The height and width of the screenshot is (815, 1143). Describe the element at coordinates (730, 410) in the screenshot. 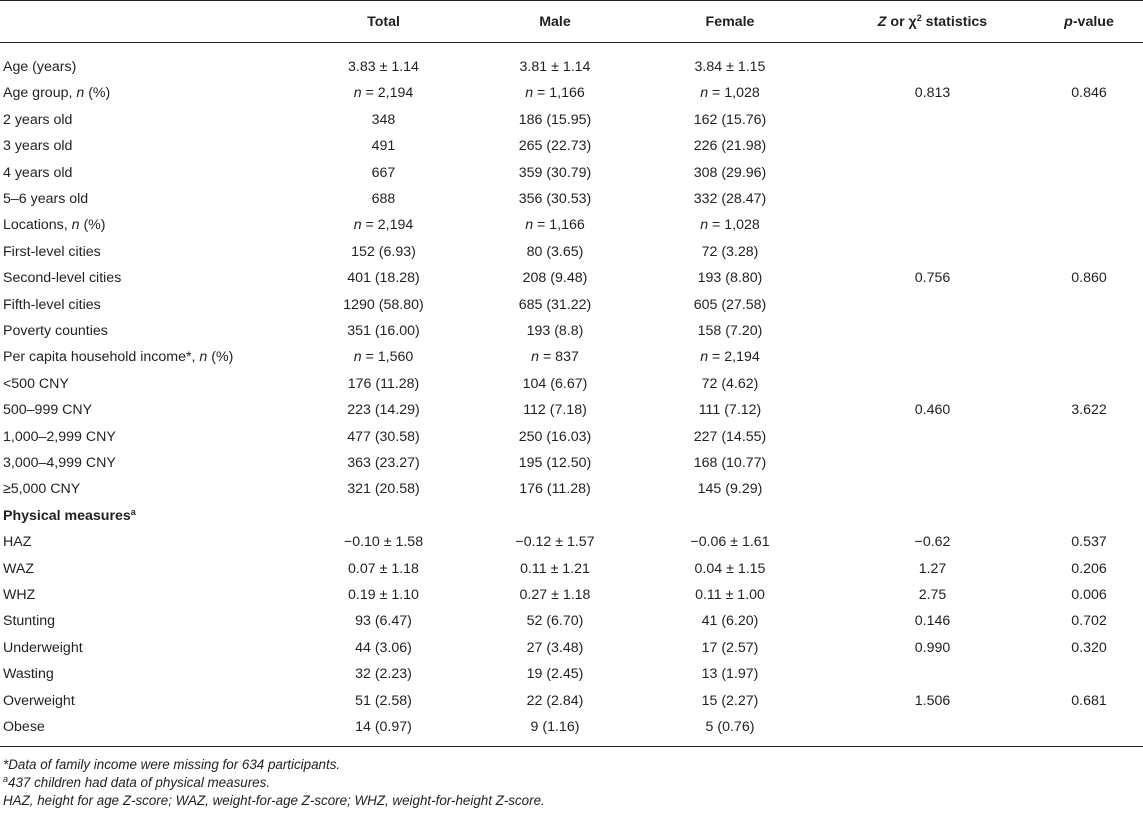

I see `female-cell: 111 (7.12)` at that location.